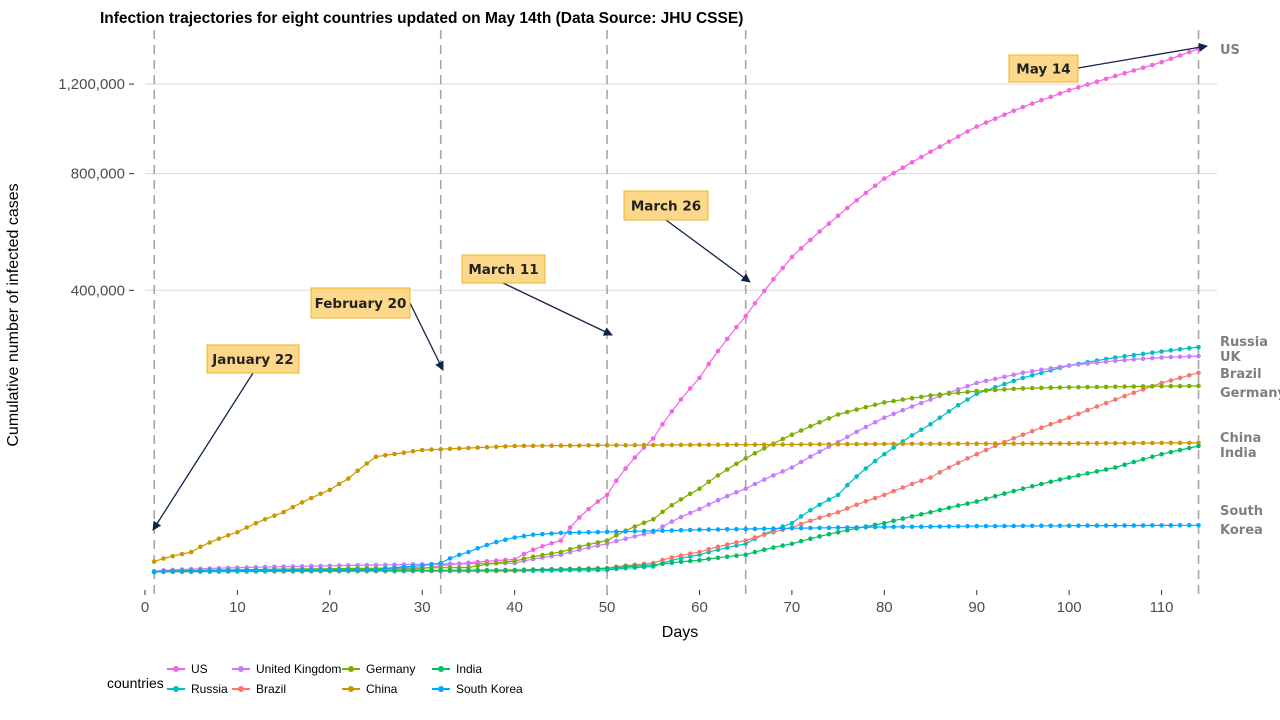 This screenshot has width=1280, height=720. Describe the element at coordinates (1230, 50) in the screenshot. I see `end-label-us: US` at that location.